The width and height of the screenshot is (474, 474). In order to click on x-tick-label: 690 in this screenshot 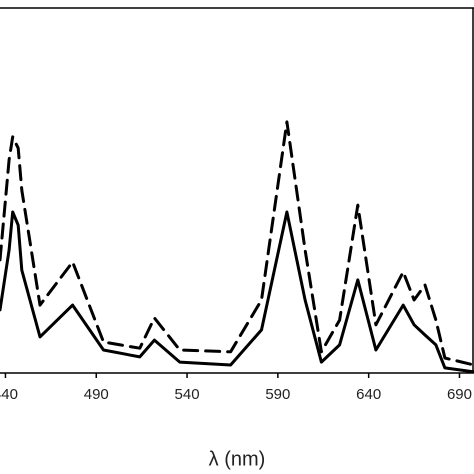, I will do `click(459, 394)`.